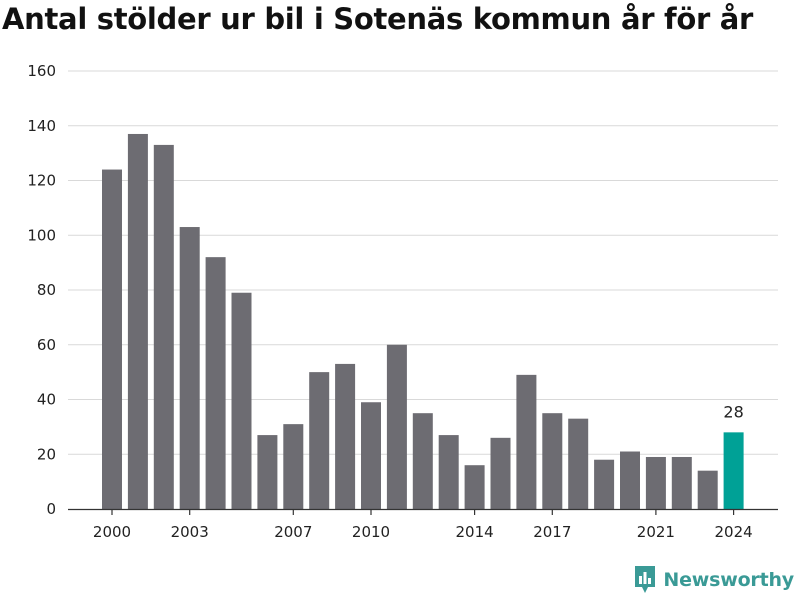  Describe the element at coordinates (733, 470) in the screenshot. I see `bar-2024` at that location.